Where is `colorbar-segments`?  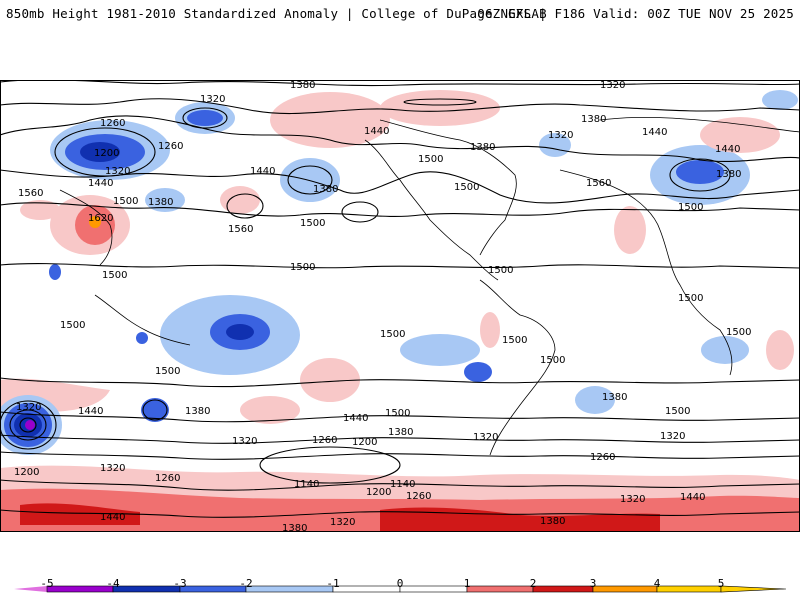 colorbar-segments is located at coordinates (400, 589).